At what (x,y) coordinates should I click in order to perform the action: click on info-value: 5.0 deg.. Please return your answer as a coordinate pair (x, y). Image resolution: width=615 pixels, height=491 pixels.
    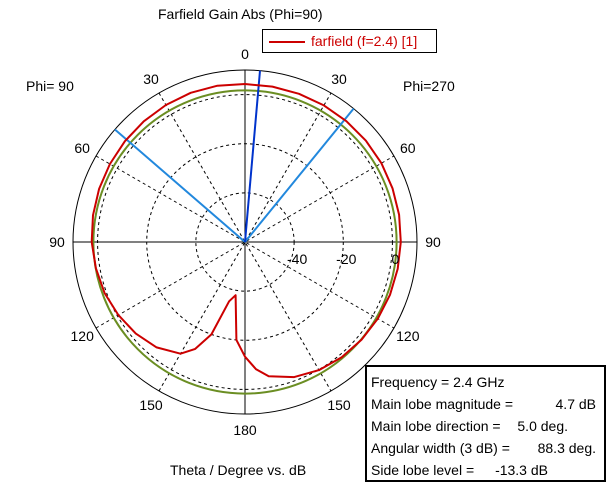
    Looking at the image, I should click on (542, 426).